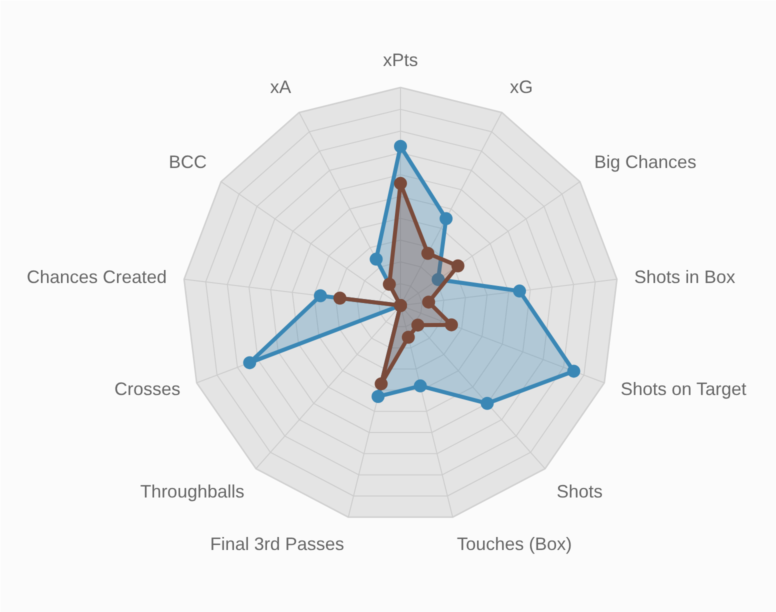  I want to click on spoke-label: Throughballs, so click(192, 492).